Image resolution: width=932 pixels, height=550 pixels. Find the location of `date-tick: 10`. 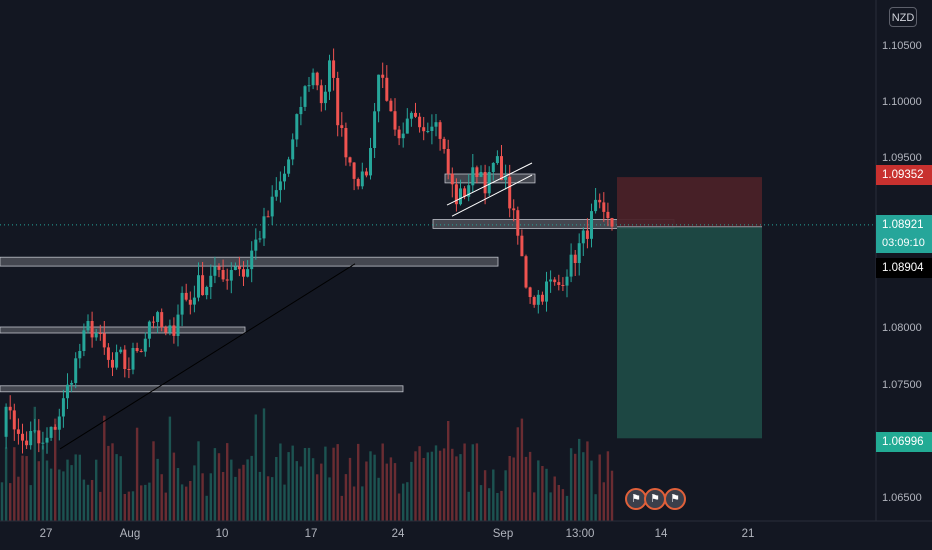

date-tick: 10 is located at coordinates (222, 534).